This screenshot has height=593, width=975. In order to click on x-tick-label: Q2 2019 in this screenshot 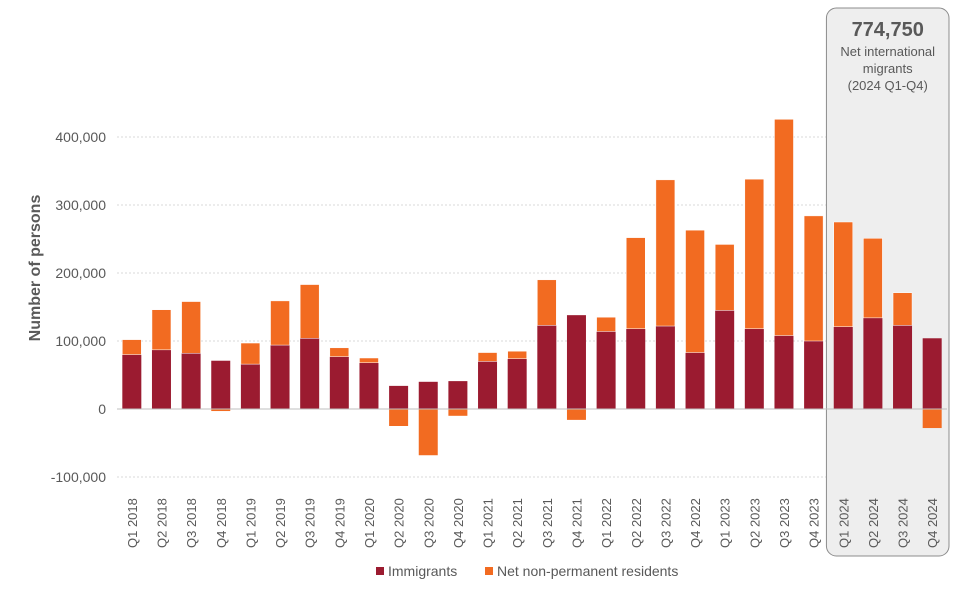, I will do `click(280, 523)`.